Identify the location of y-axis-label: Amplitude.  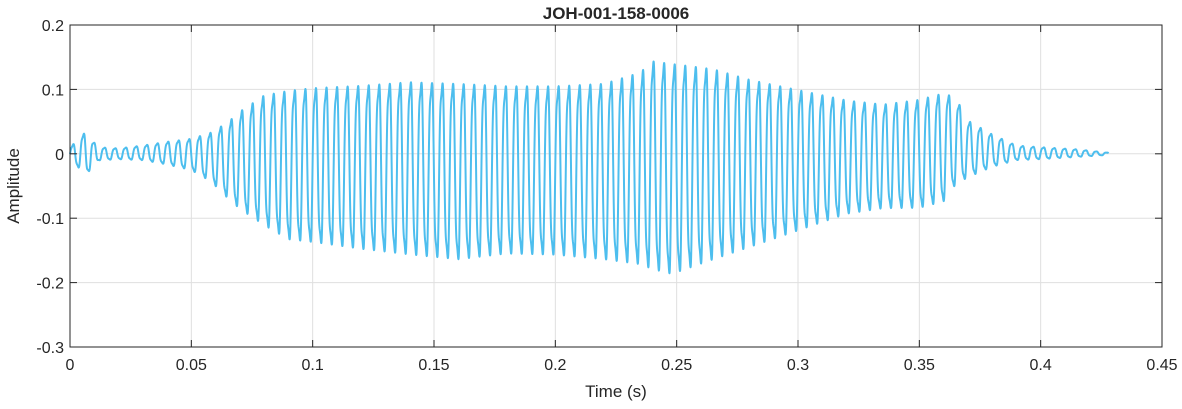
(13, 186).